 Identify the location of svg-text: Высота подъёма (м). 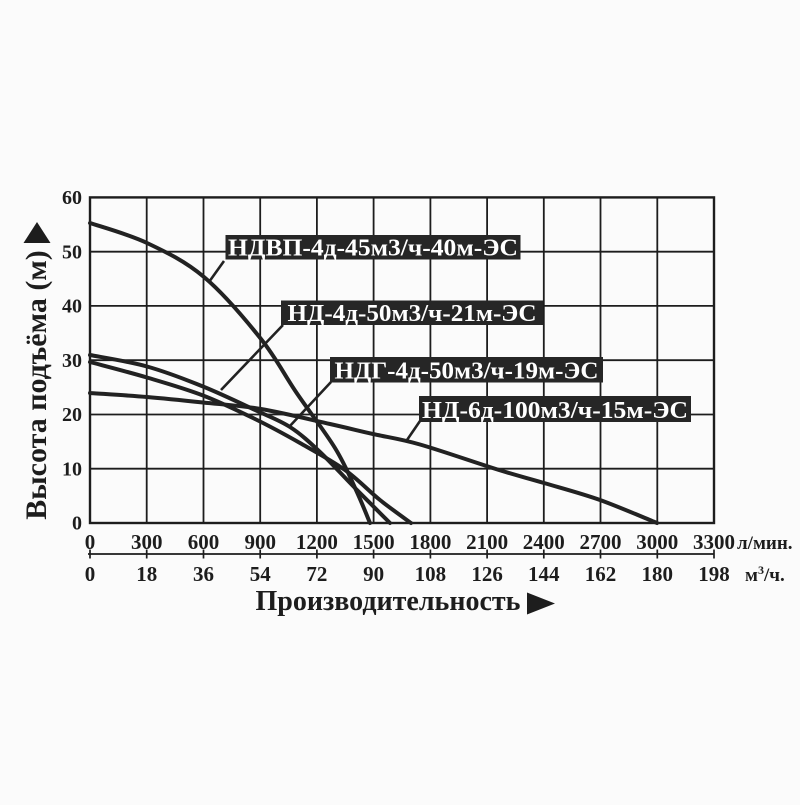
(36, 385).